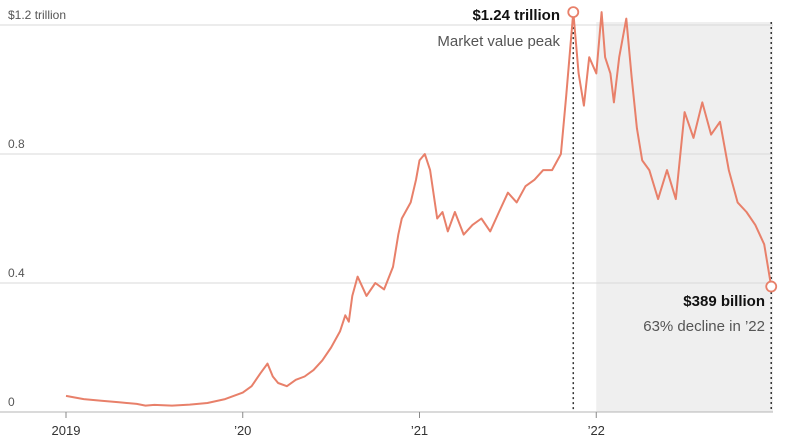 The image size is (785, 441). I want to click on end-value-label: $389 billion, so click(724, 301).